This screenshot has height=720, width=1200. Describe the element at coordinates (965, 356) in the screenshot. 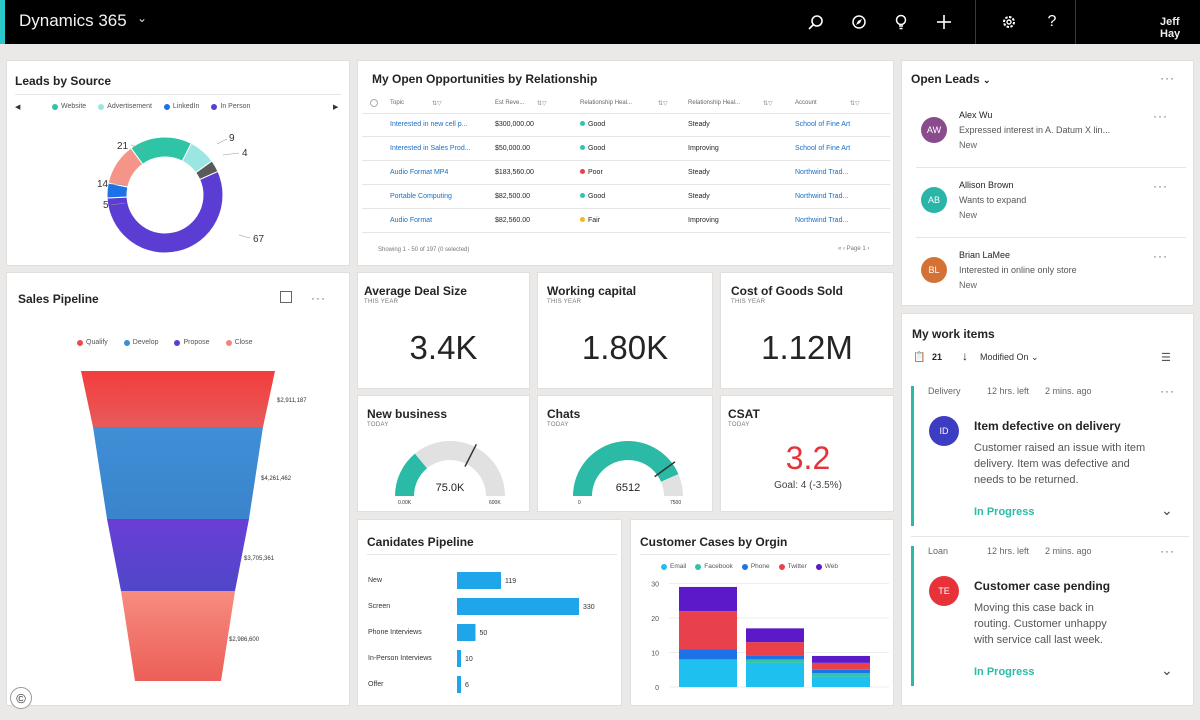

I see `sort-arrow-icon: ↓` at that location.